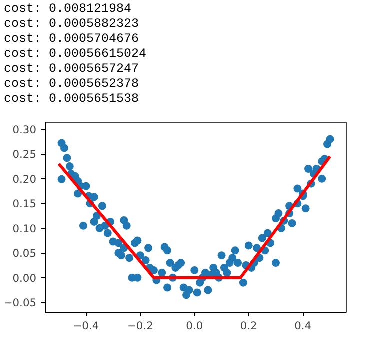 The width and height of the screenshot is (370, 340). Describe the element at coordinates (72, 39) in the screenshot. I see `text: cost: 0.0005704676` at that location.